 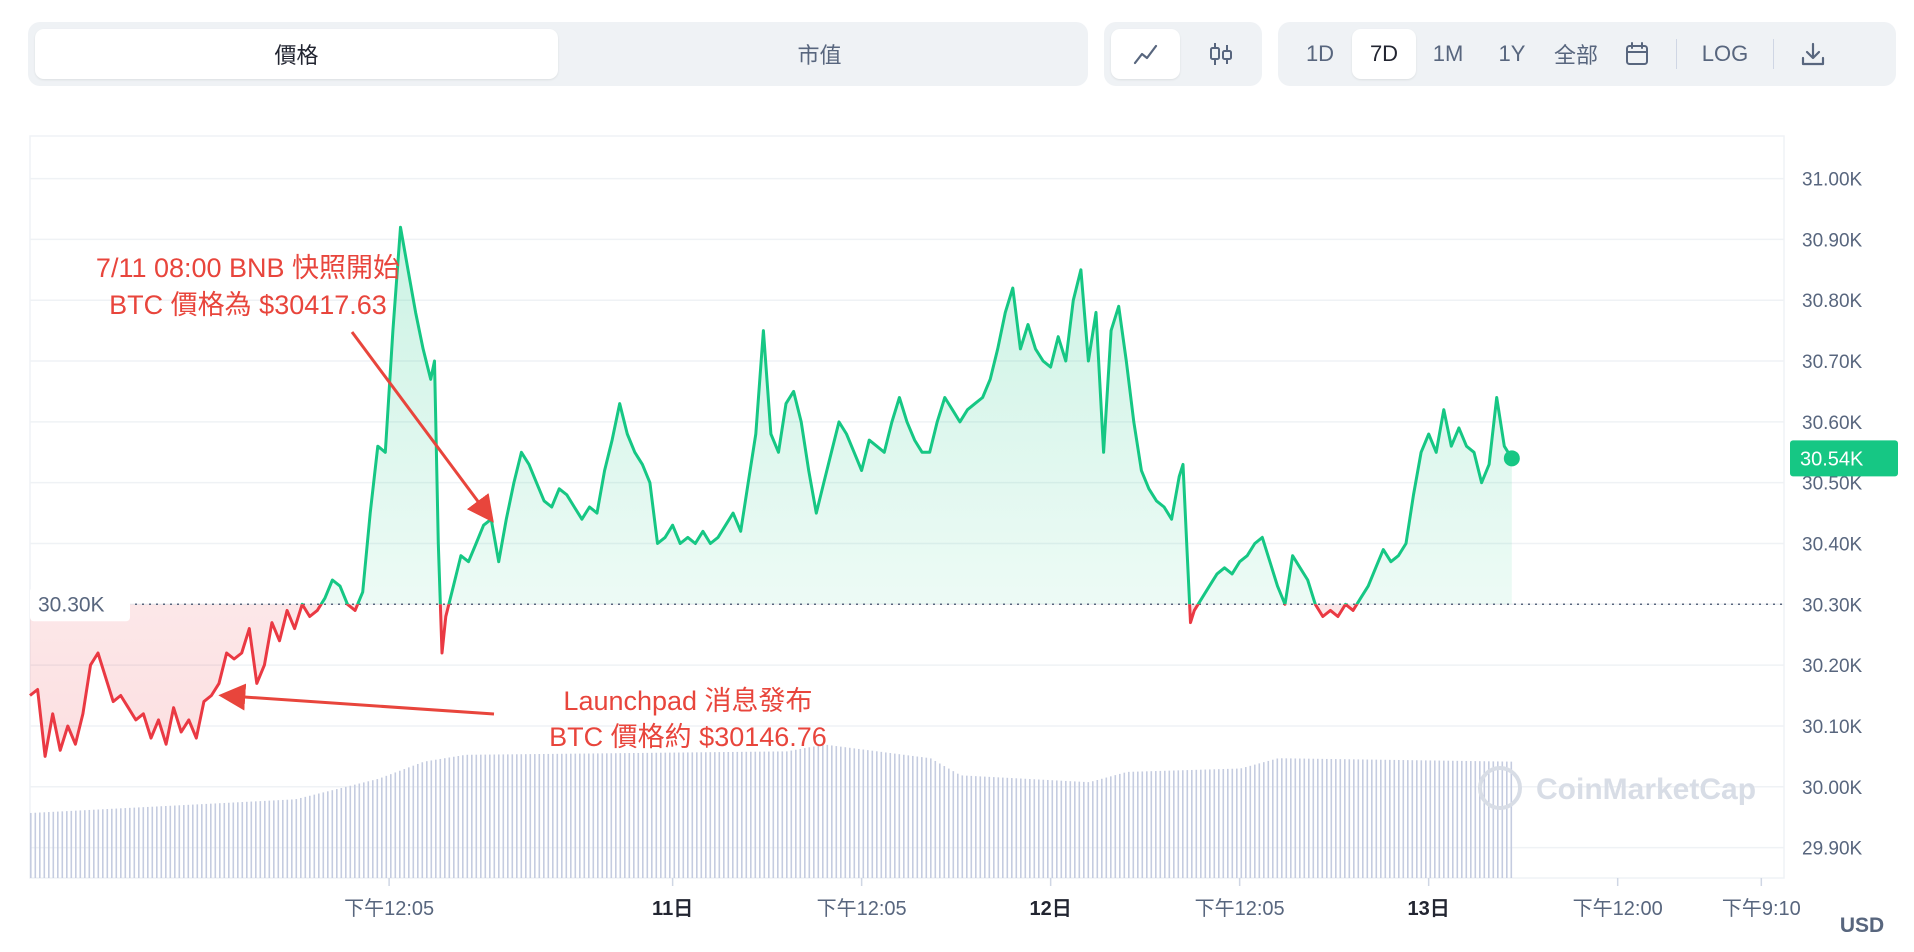 I want to click on y-tick-label: 30.90K, so click(x=1832, y=240).